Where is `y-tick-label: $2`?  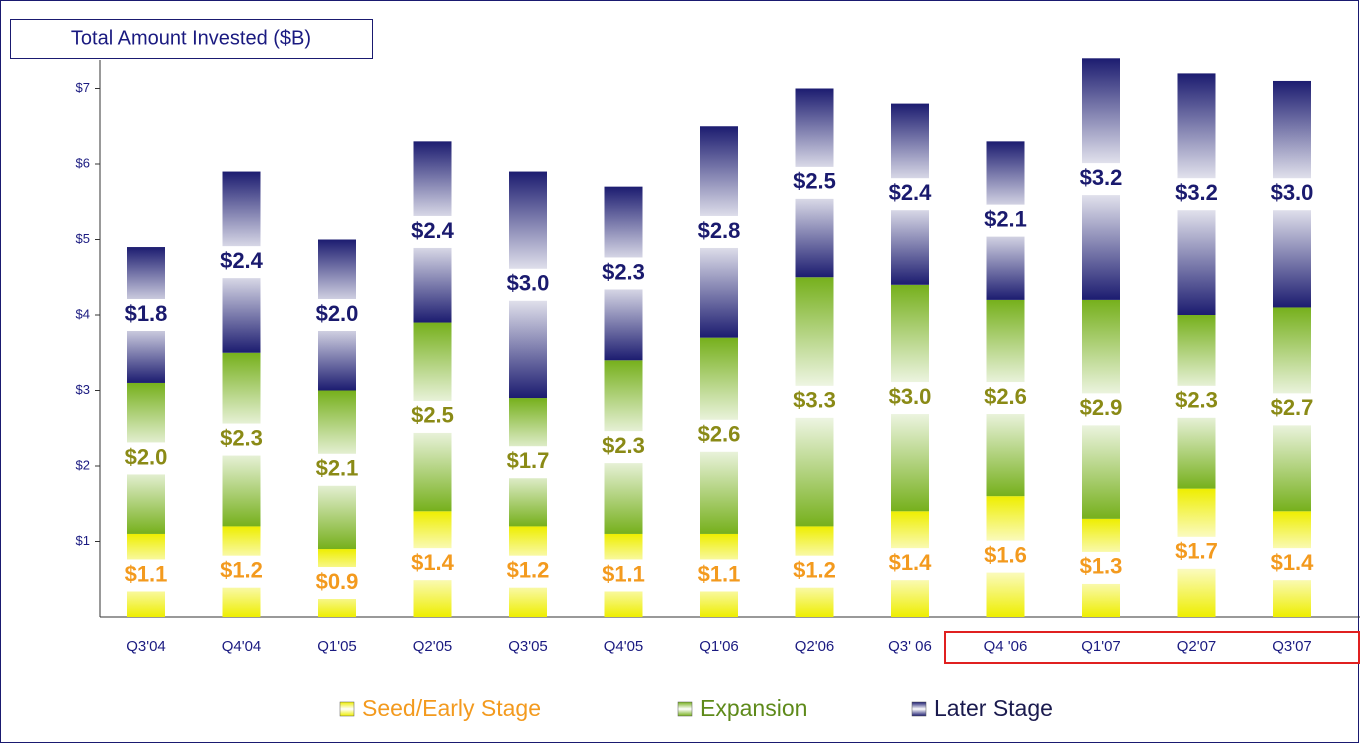 y-tick-label: $2 is located at coordinates (83, 464).